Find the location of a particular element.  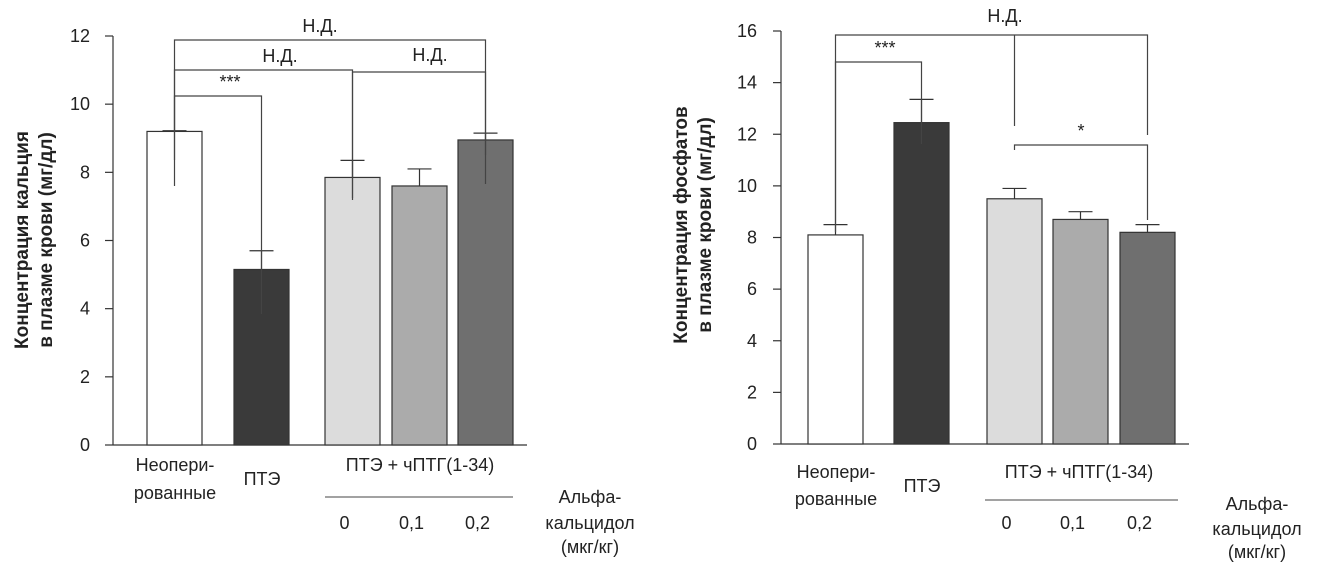

y-tick-label: 14 is located at coordinates (747, 83).